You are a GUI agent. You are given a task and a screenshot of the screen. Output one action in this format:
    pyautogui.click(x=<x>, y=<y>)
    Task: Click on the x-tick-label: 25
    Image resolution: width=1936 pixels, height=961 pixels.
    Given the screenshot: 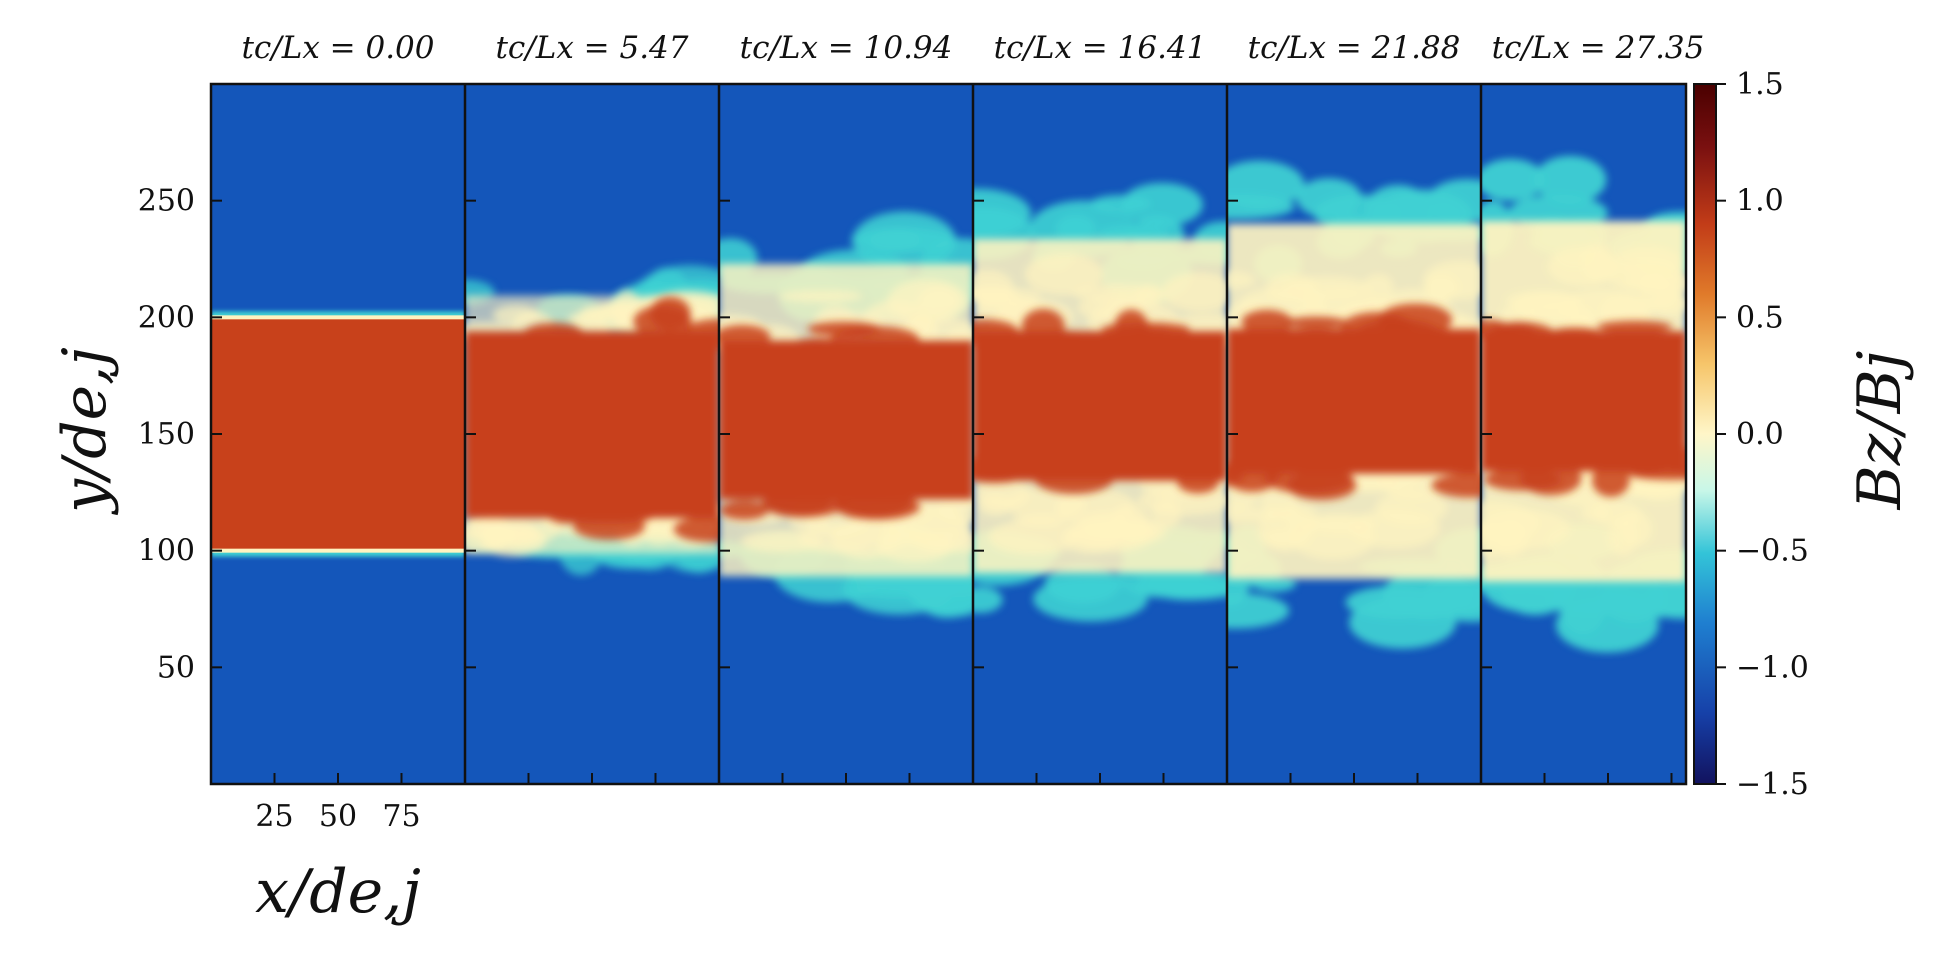 What is the action you would take?
    pyautogui.click(x=274, y=816)
    